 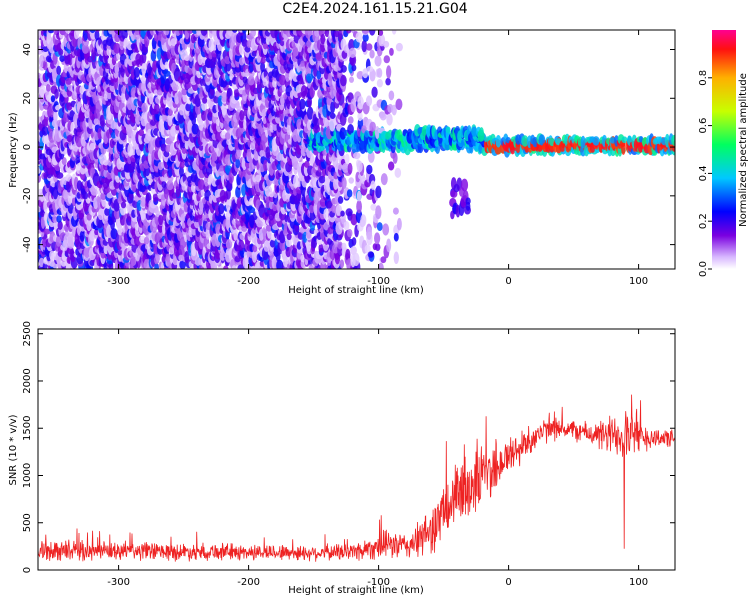 I want to click on colorbar-ticks: 0.00.20.40.60.8, so click(x=705, y=173).